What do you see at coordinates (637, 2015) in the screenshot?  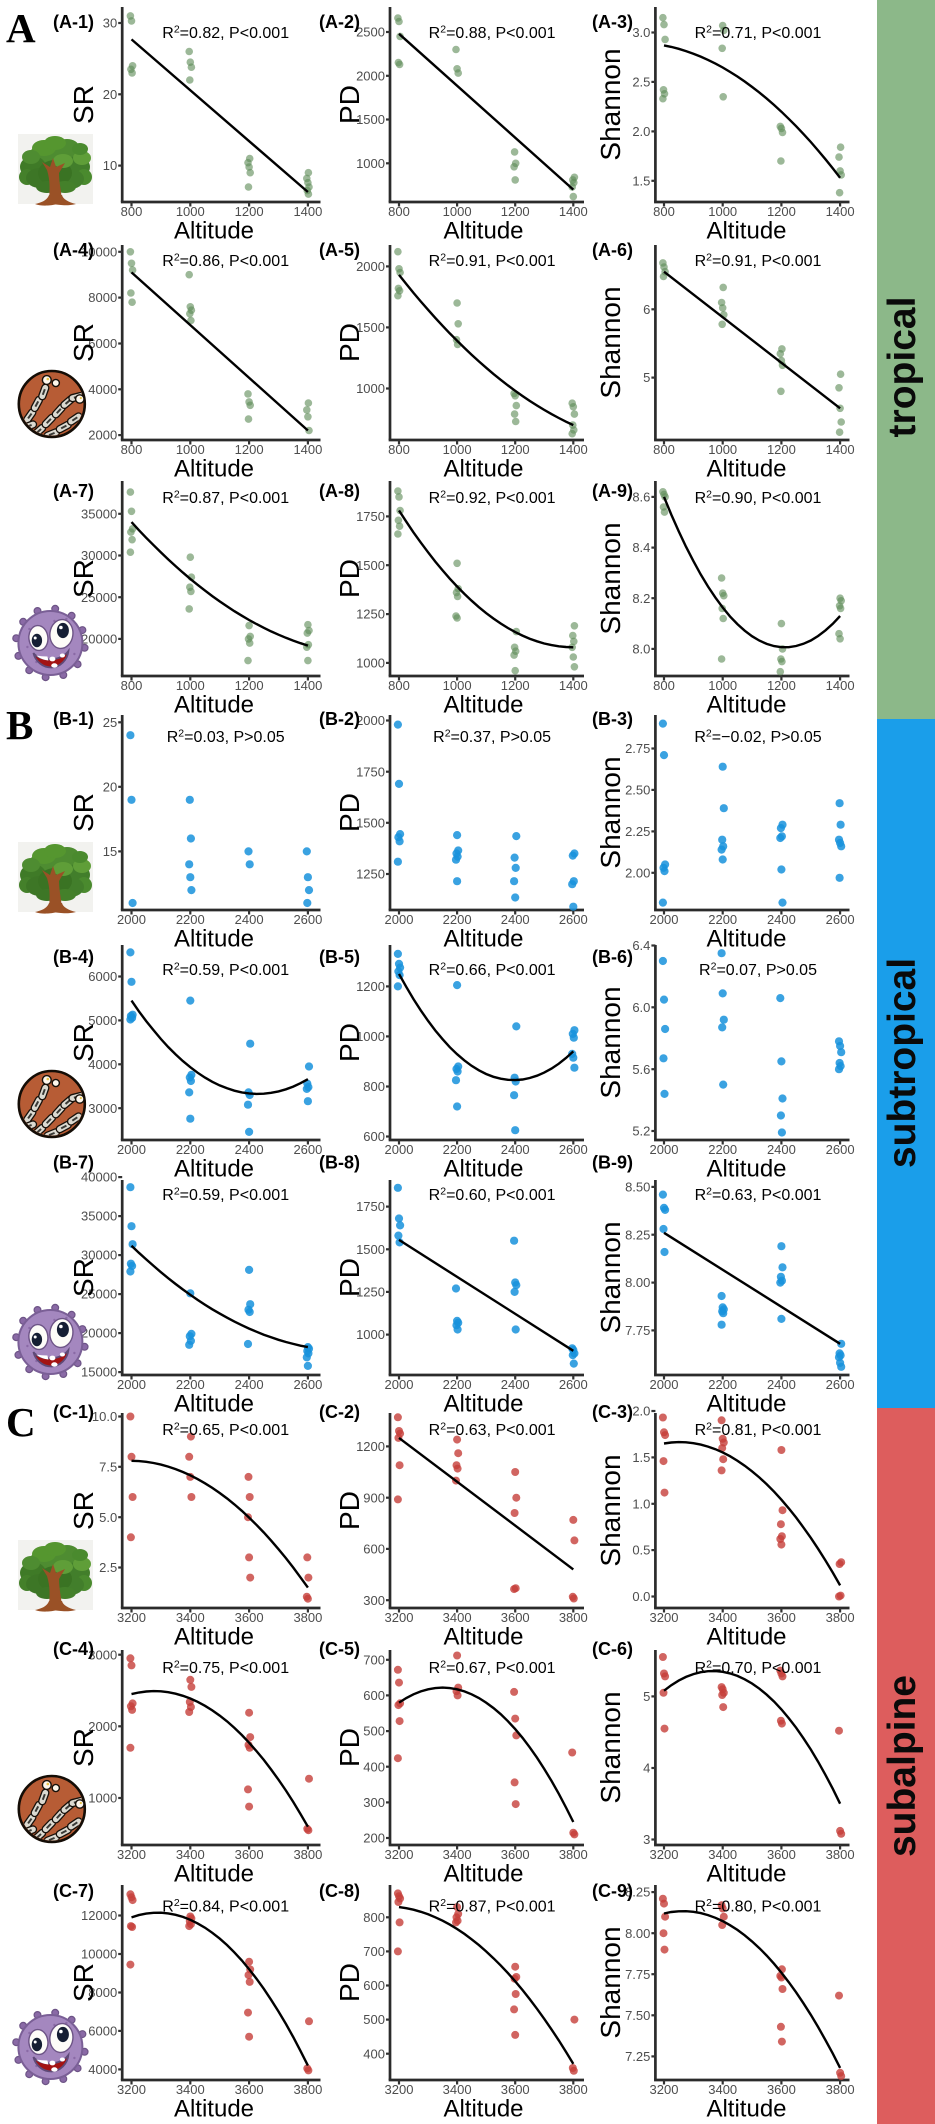 I see `svg-text: 7.50` at bounding box center [637, 2015].